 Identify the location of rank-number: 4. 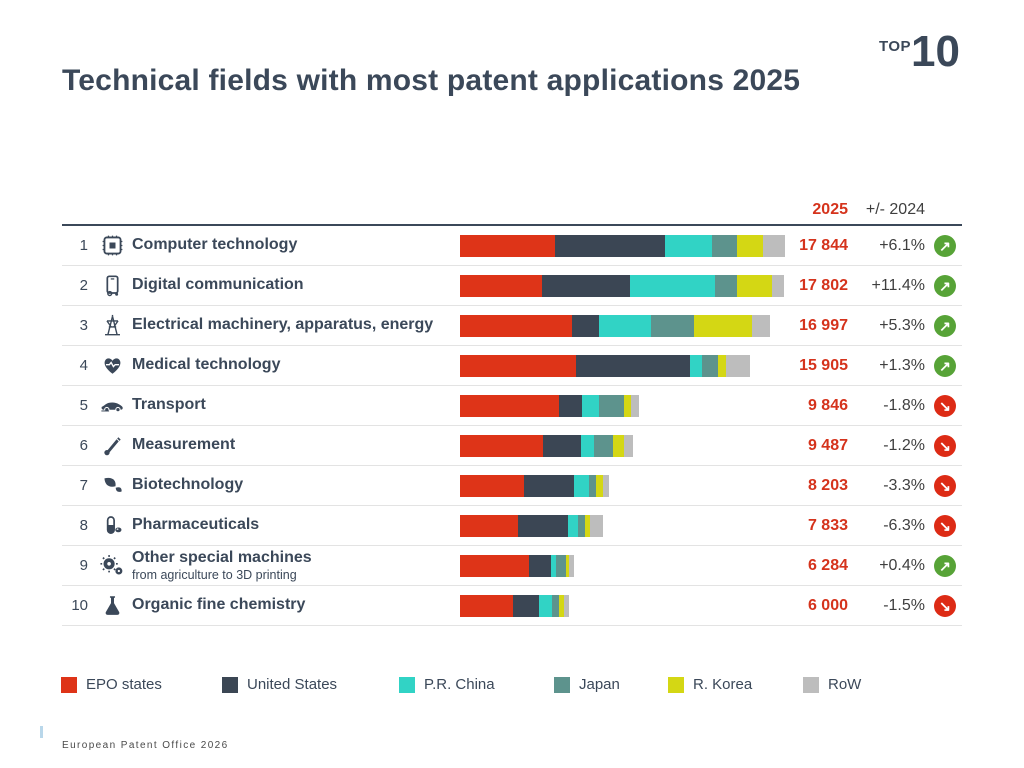
(83, 365).